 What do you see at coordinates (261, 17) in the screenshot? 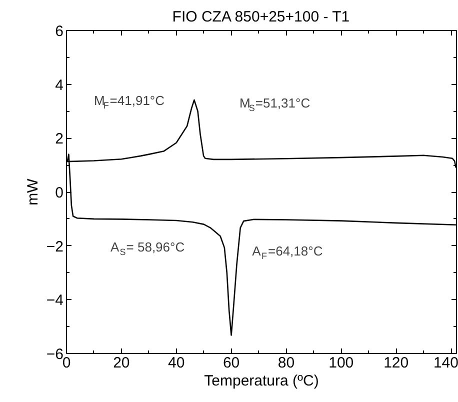
I see `chart-title: FIO CZA 850+25+100 - T1` at bounding box center [261, 17].